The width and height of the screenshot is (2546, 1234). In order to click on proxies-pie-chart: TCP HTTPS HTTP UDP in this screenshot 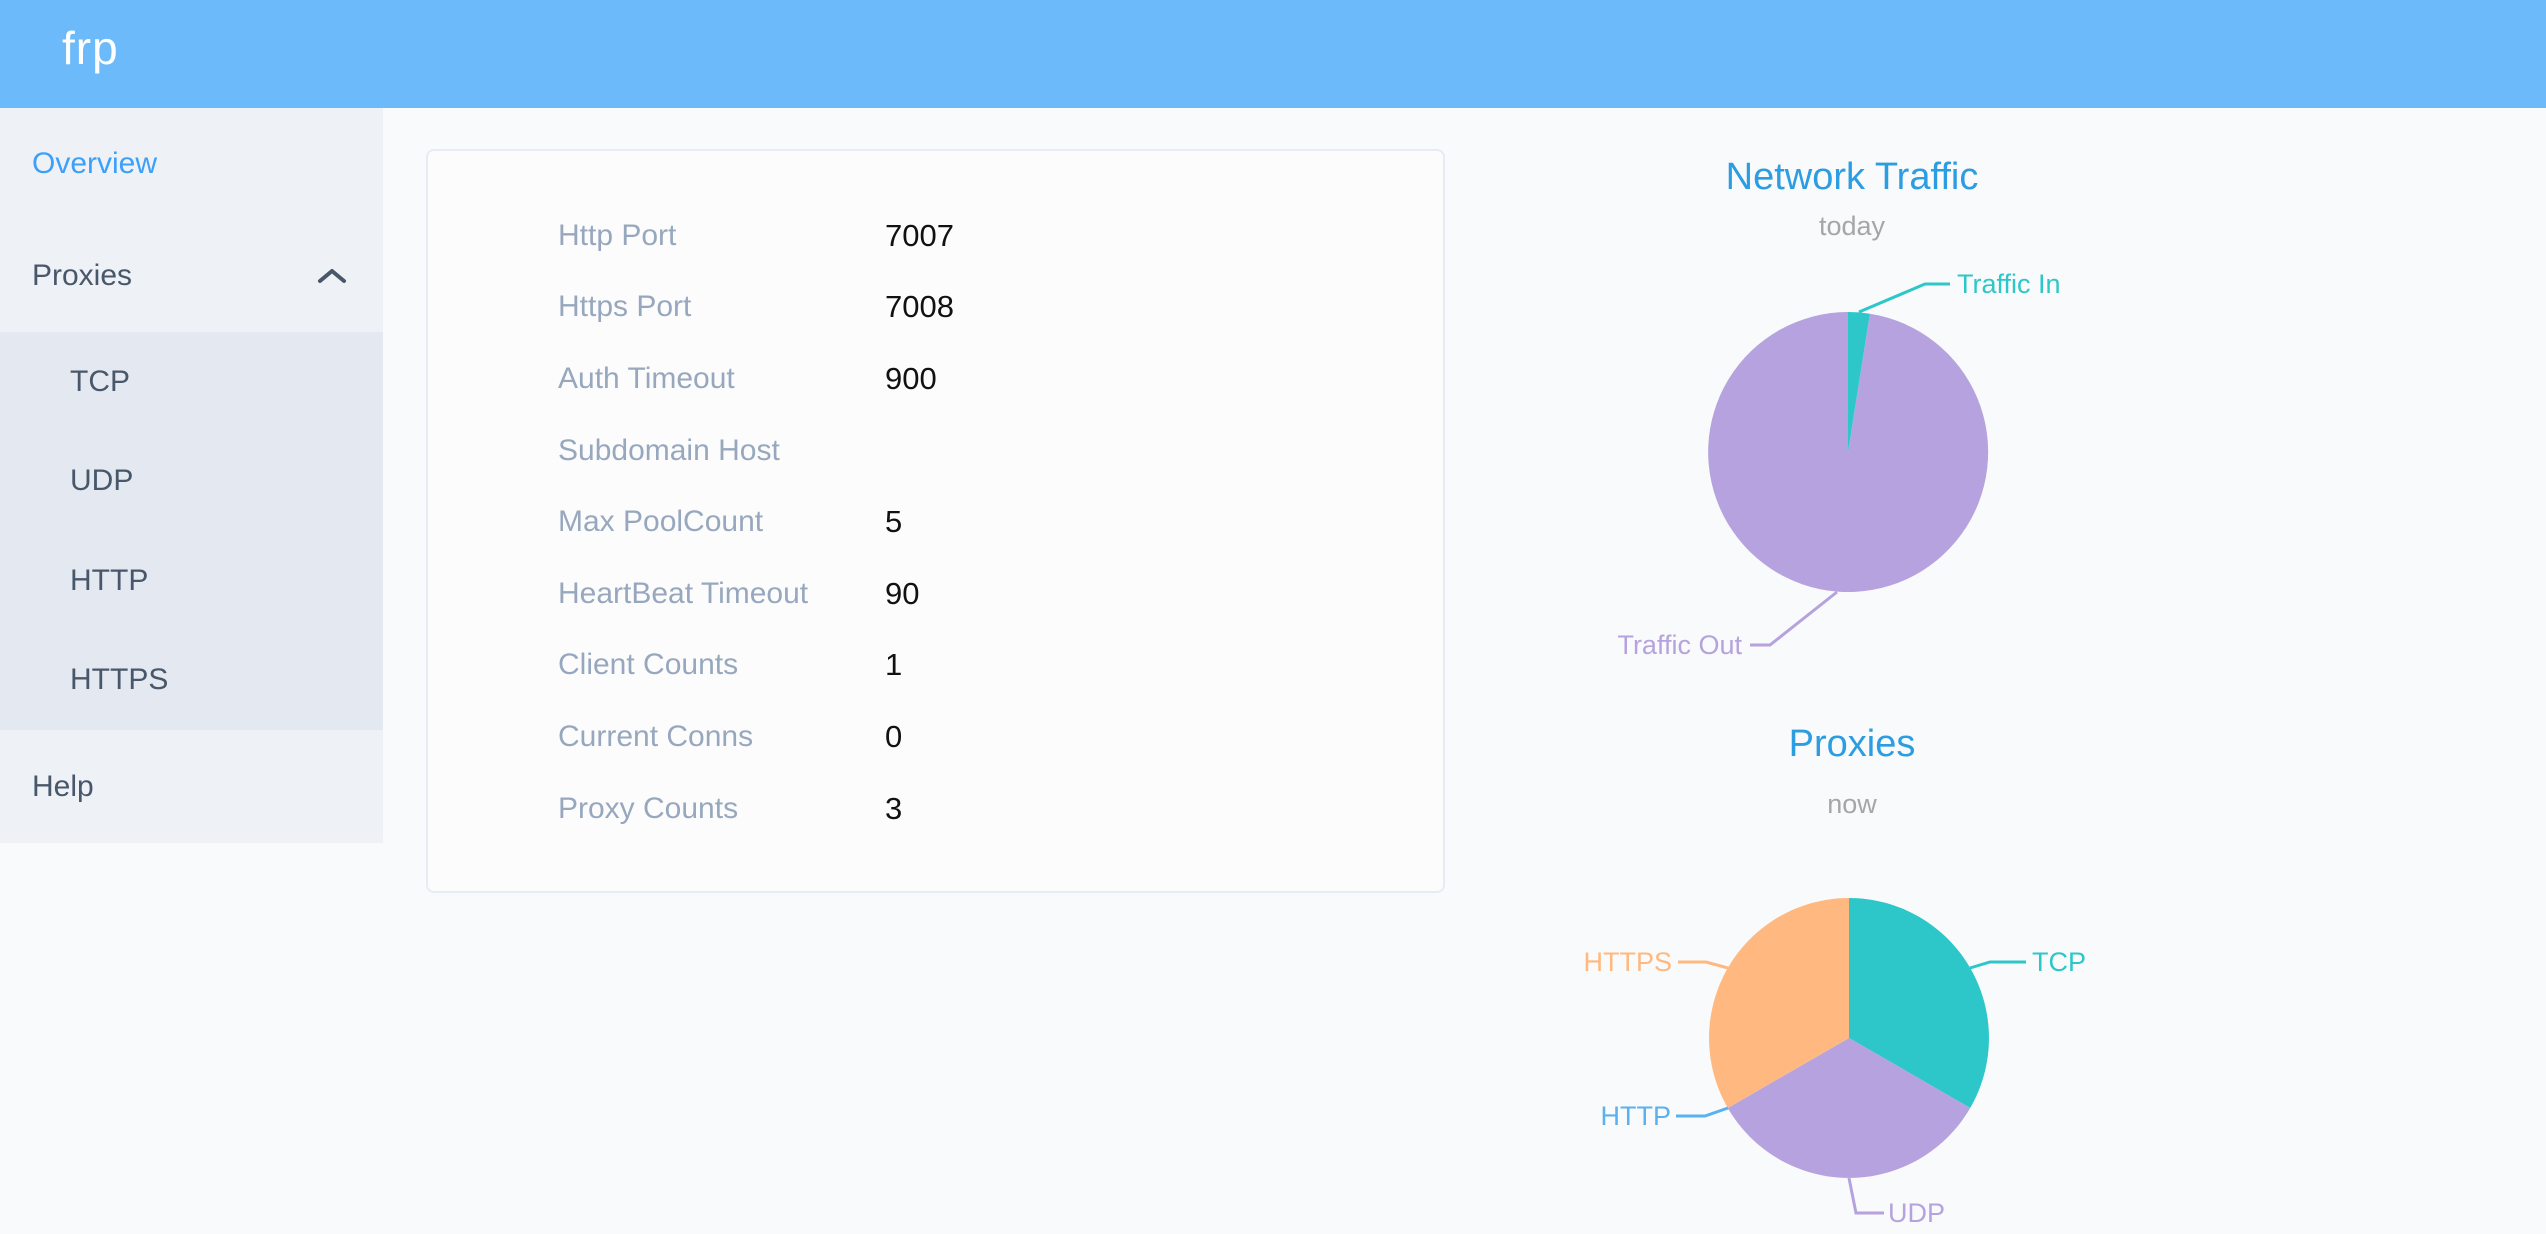, I will do `click(1834, 1063)`.